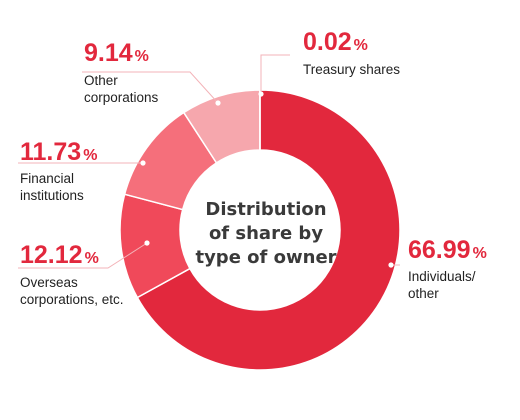  Describe the element at coordinates (439, 250) in the screenshot. I see `slice-value-0: 66.99` at that location.